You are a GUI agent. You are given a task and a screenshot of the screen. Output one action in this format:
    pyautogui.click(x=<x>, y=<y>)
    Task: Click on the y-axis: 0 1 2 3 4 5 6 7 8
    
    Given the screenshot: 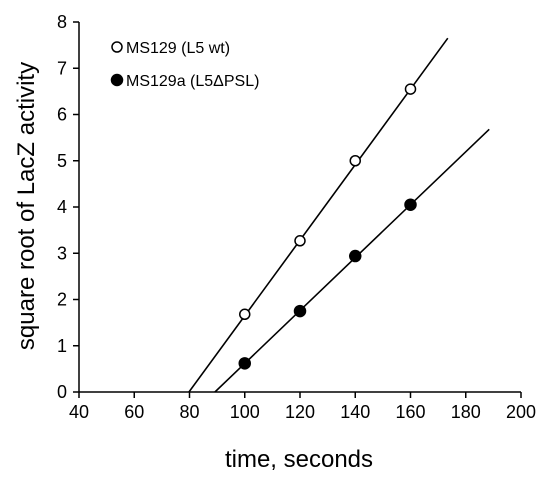 What is the action you would take?
    pyautogui.click(x=68, y=207)
    